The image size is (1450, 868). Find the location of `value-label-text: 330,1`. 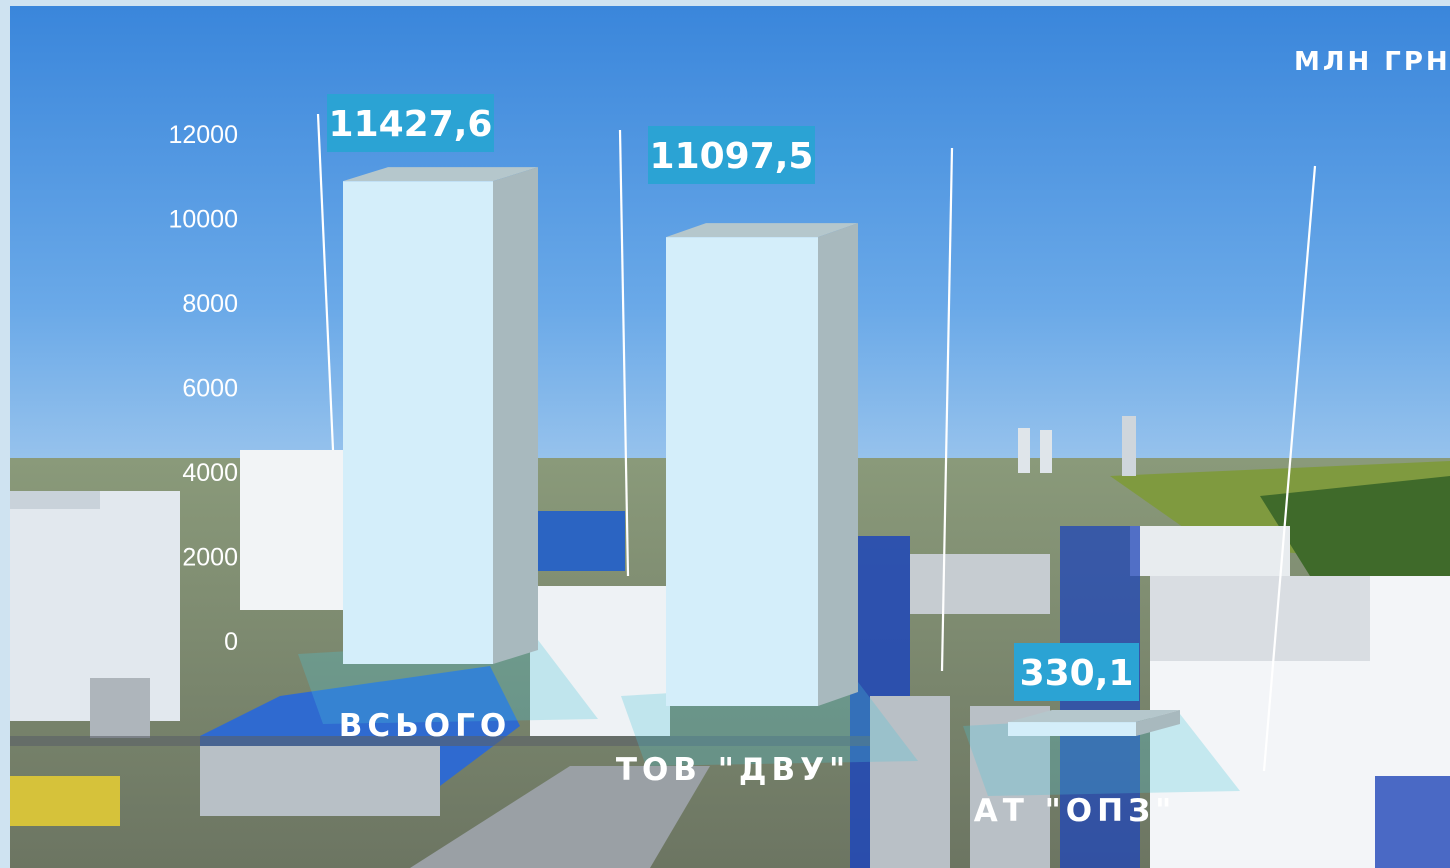

value-label-text: 330,1 is located at coordinates (1077, 673).